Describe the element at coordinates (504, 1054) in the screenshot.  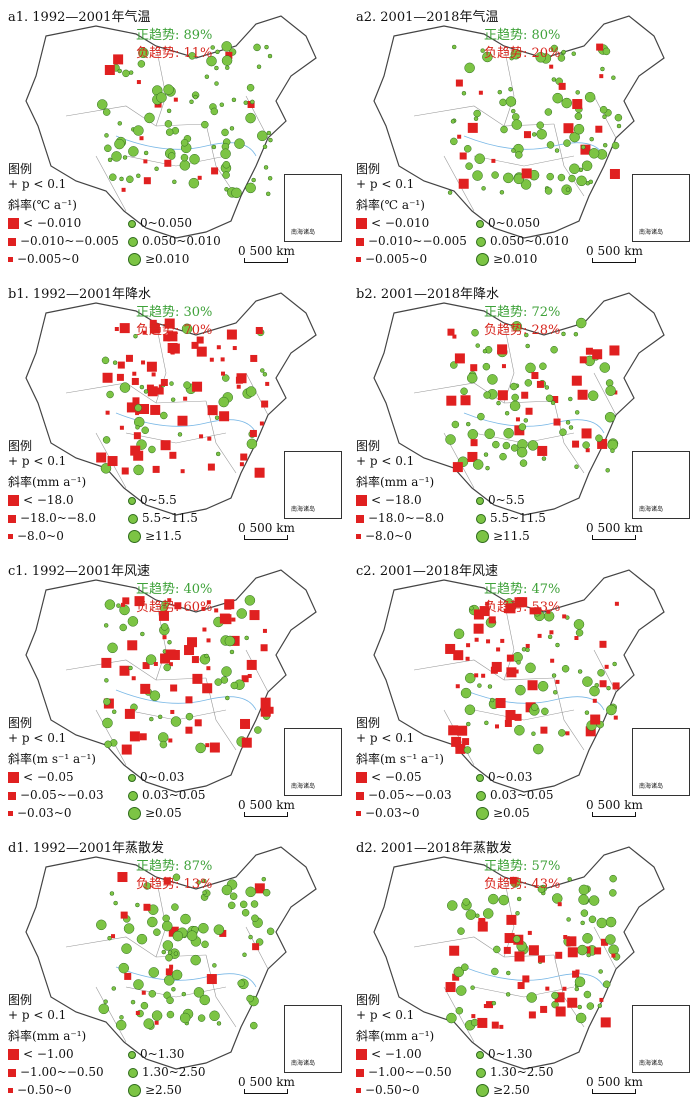
I see `legend-item-positive: 0~1.30` at that location.